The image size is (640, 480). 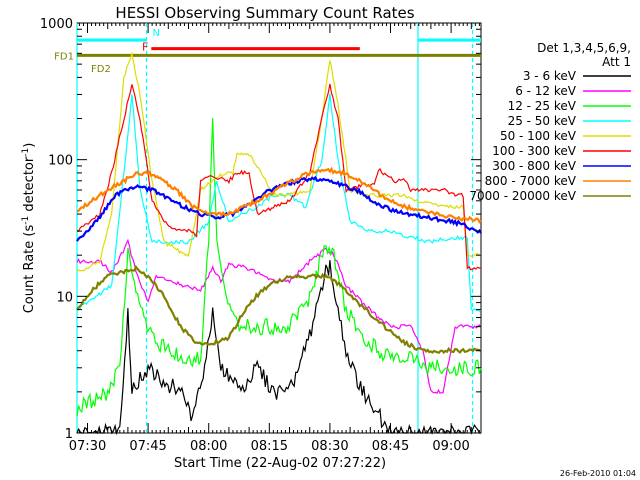 What do you see at coordinates (26, 220) in the screenshot?
I see `y-axis-label-sup1: -1` at bounding box center [26, 220].